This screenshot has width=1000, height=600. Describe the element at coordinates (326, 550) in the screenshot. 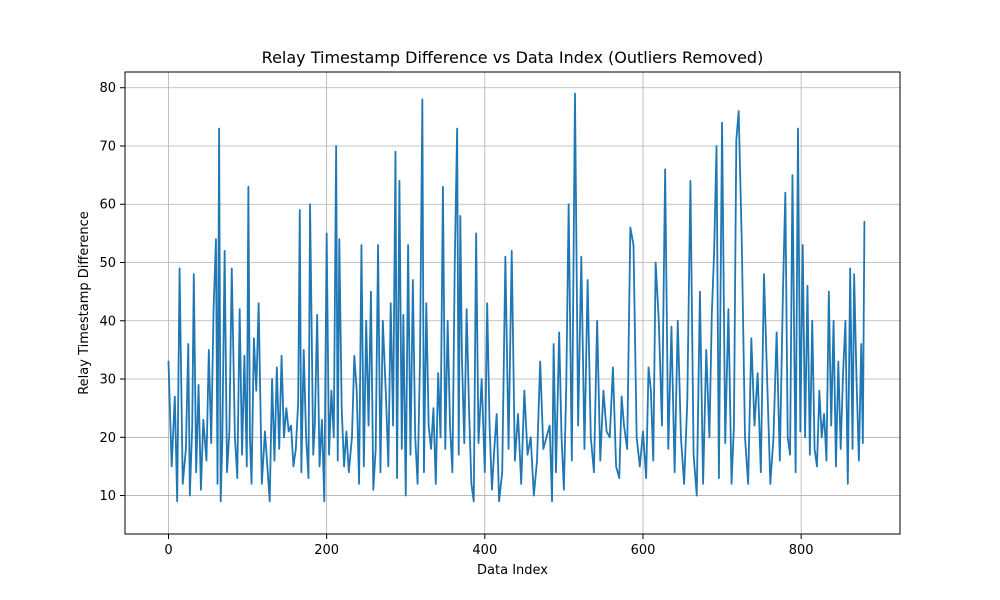

I see `x-tick-label: 200` at that location.